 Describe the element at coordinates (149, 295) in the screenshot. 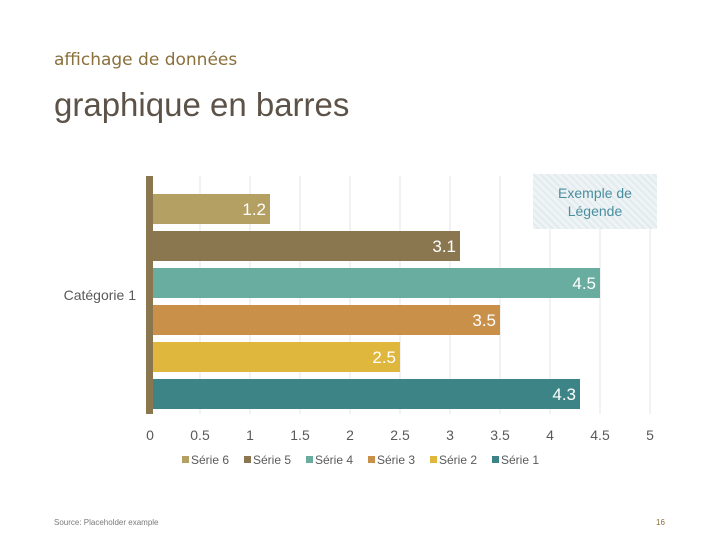

I see `y-axis-line` at that location.